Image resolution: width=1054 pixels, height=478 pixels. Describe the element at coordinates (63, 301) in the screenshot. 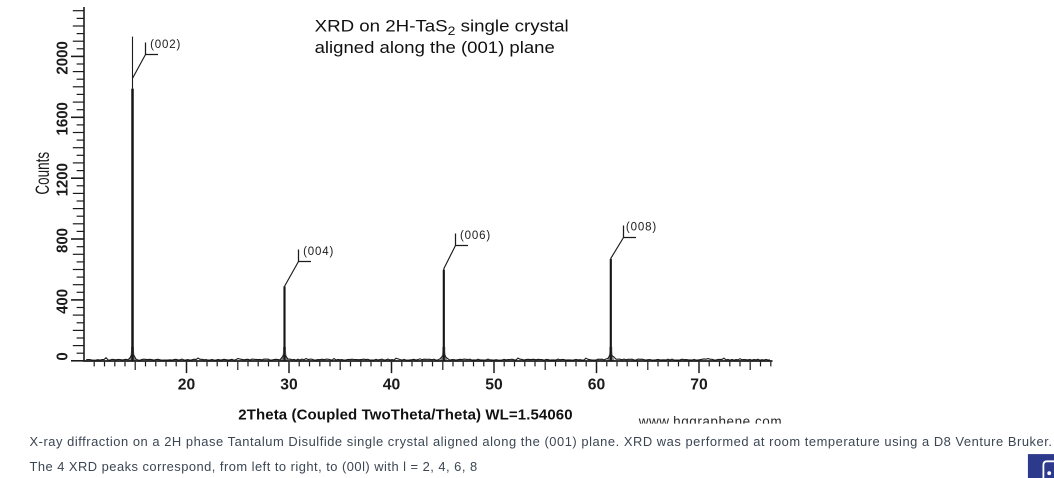

I see `svg-text: 400` at that location.